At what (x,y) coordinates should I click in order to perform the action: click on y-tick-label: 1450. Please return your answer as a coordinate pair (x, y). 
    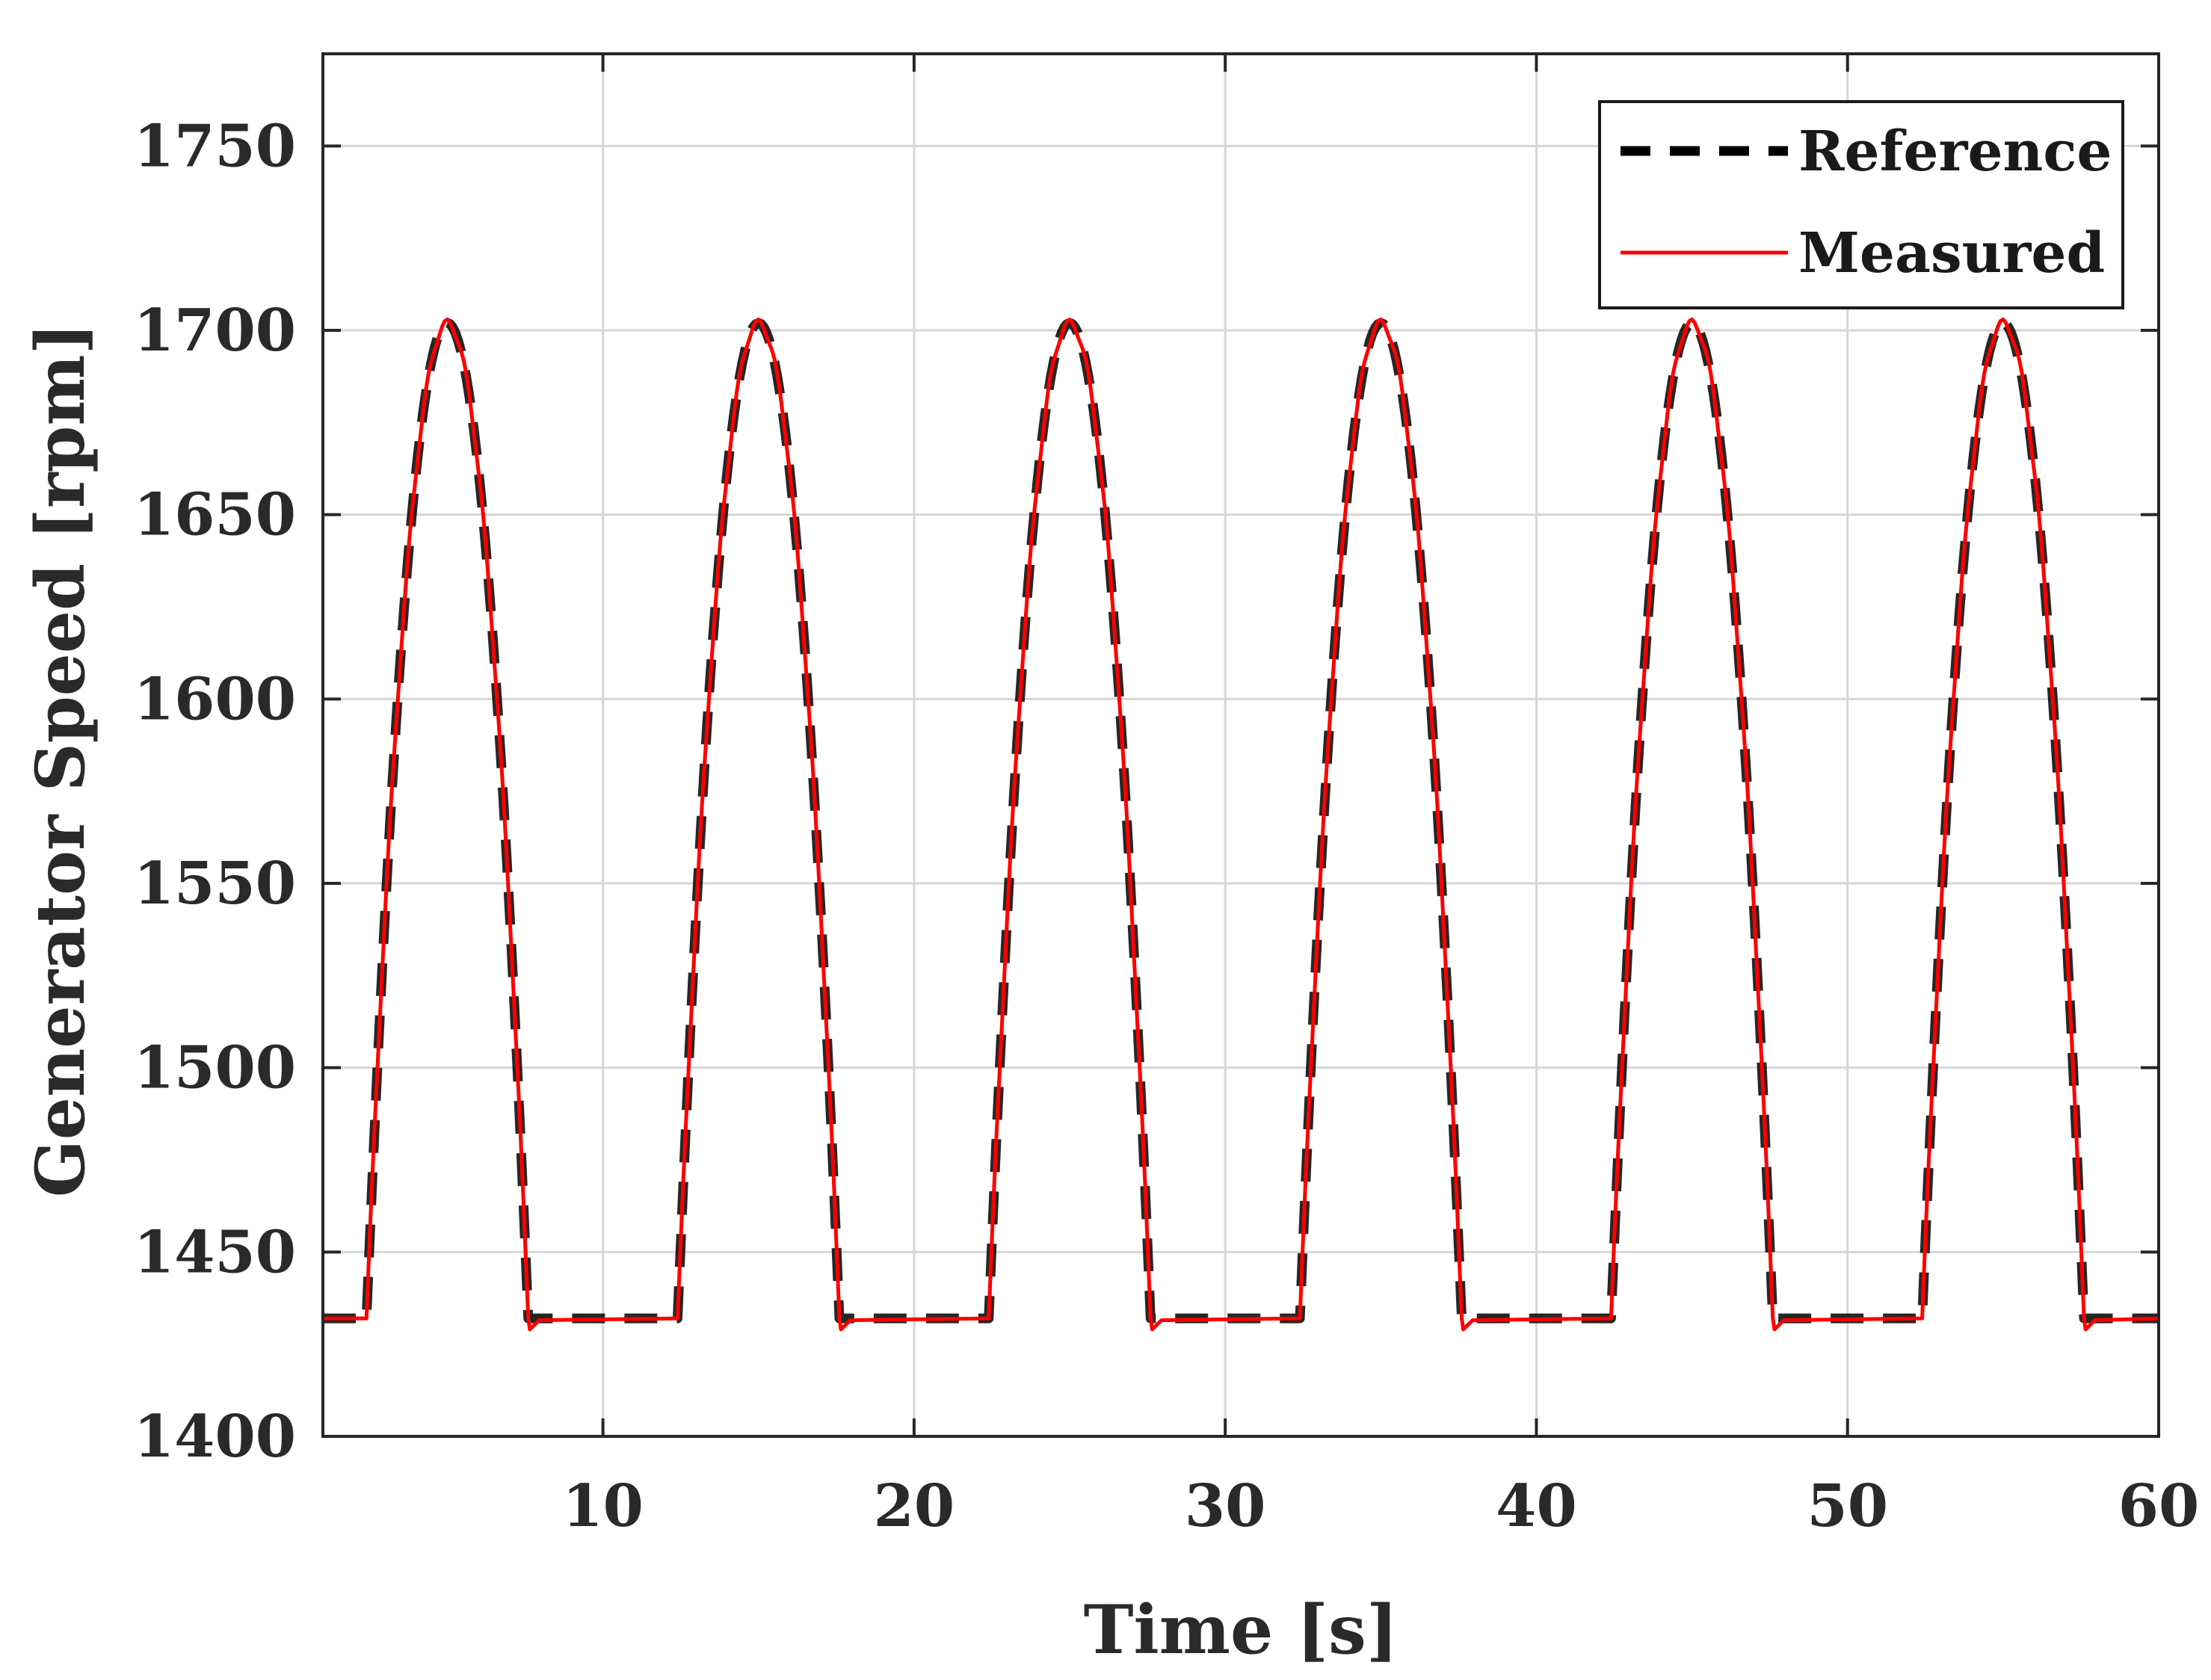
    Looking at the image, I should click on (215, 1252).